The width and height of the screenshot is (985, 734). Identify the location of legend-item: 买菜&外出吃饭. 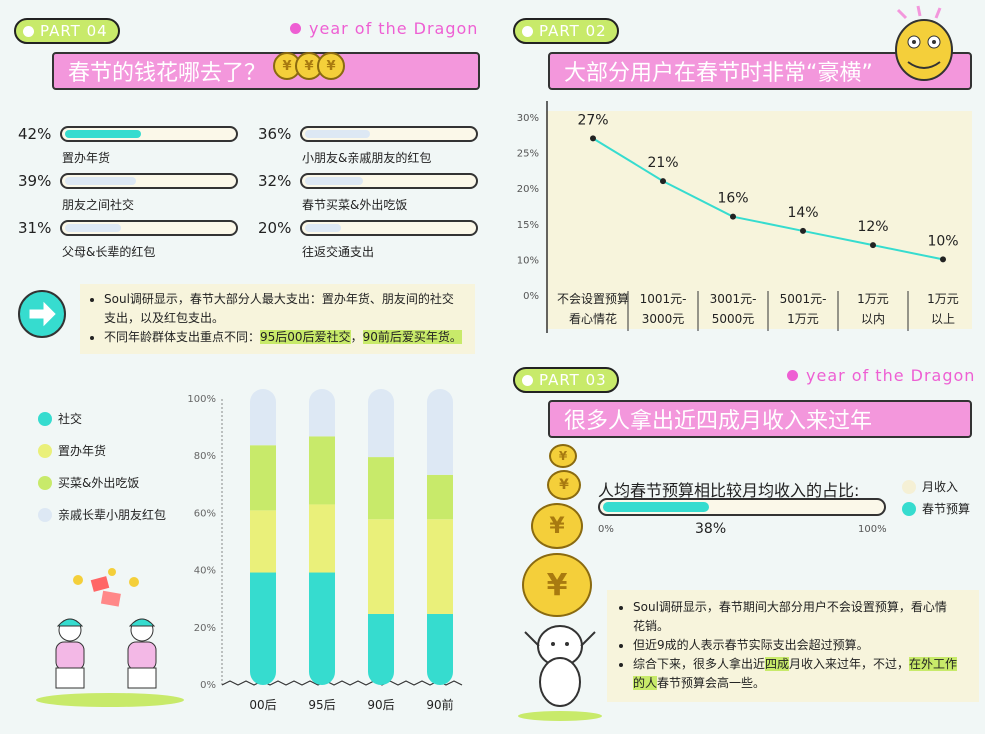
(88, 482).